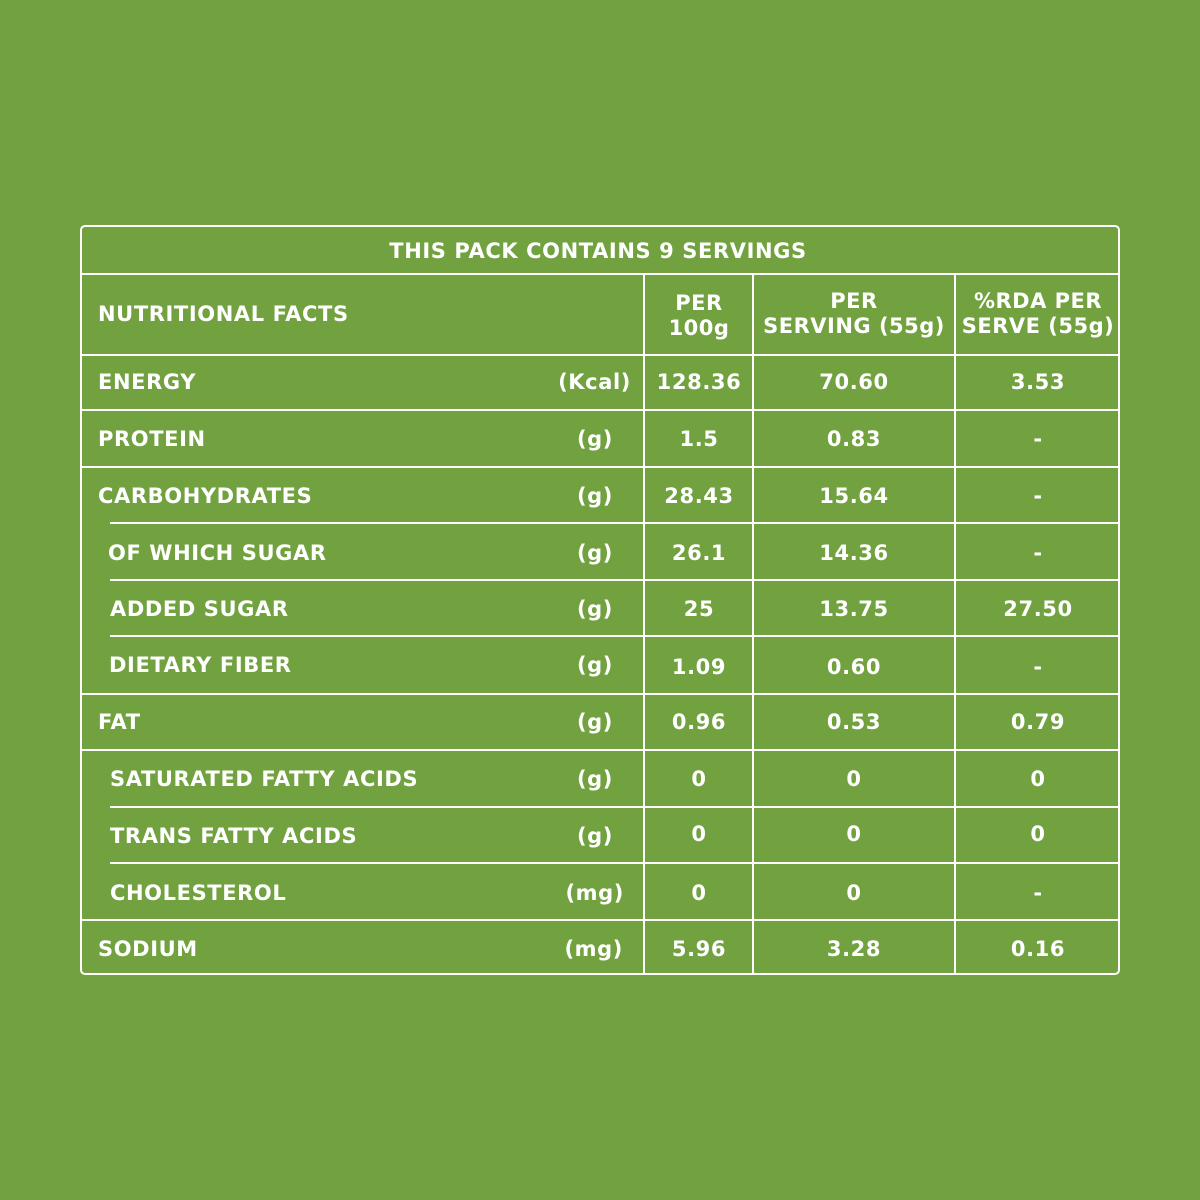 The height and width of the screenshot is (1200, 1200). What do you see at coordinates (699, 834) in the screenshot?
I see `row-trans-fatty-acids-per-100g: 0` at bounding box center [699, 834].